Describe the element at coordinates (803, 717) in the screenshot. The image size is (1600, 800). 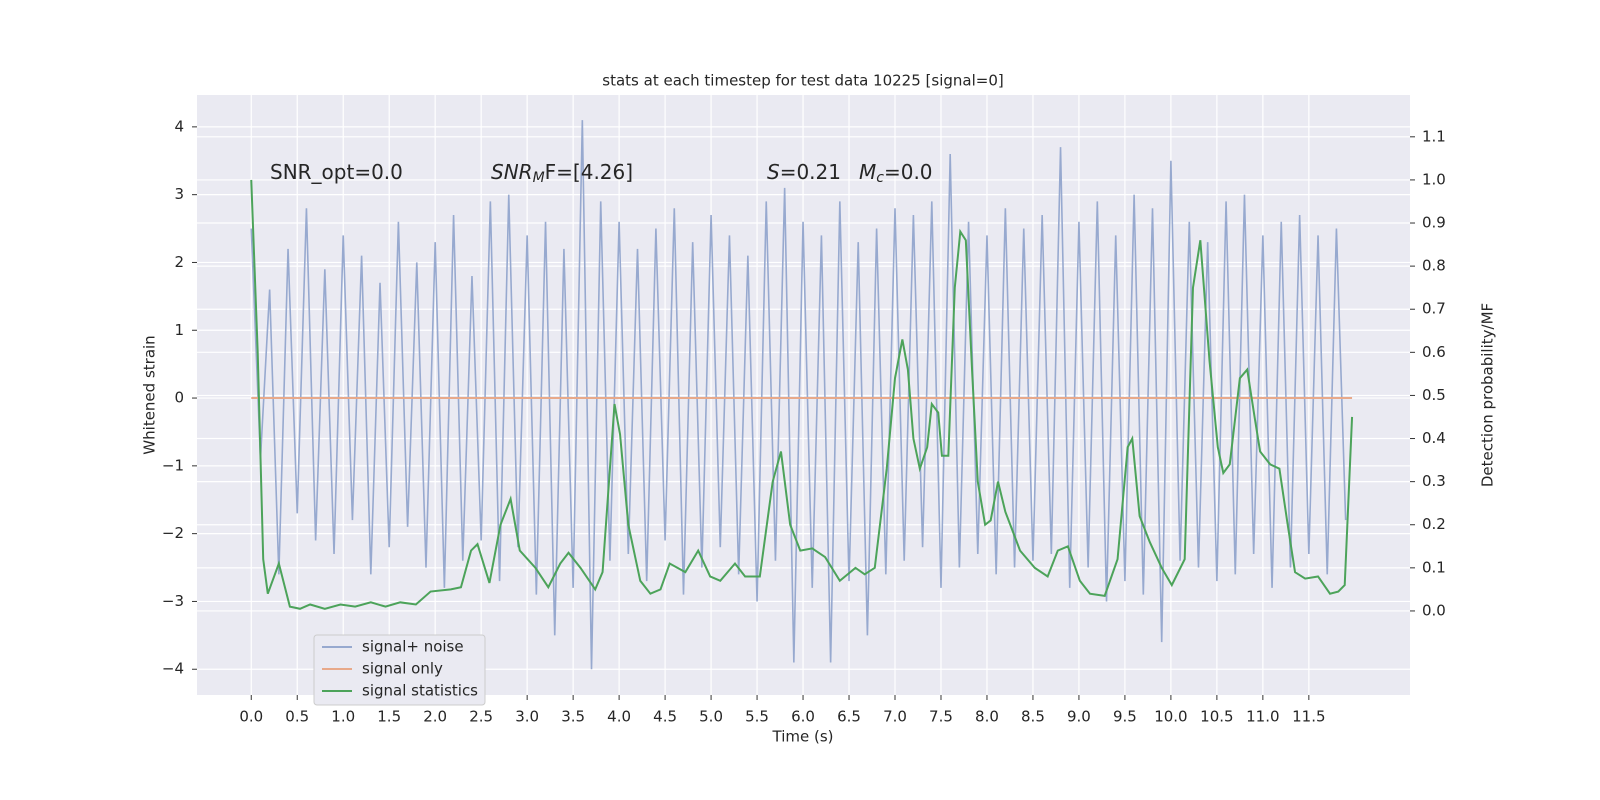
I see `x-tick-label: 6.0` at that location.